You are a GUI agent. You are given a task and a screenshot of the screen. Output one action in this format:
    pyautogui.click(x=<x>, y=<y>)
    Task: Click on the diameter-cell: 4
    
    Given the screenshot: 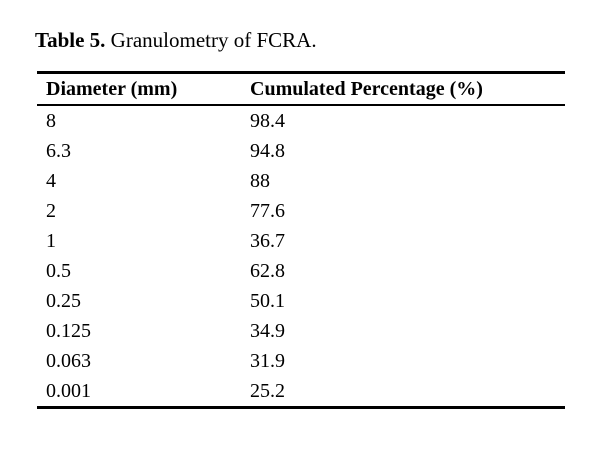 What is the action you would take?
    pyautogui.click(x=51, y=181)
    